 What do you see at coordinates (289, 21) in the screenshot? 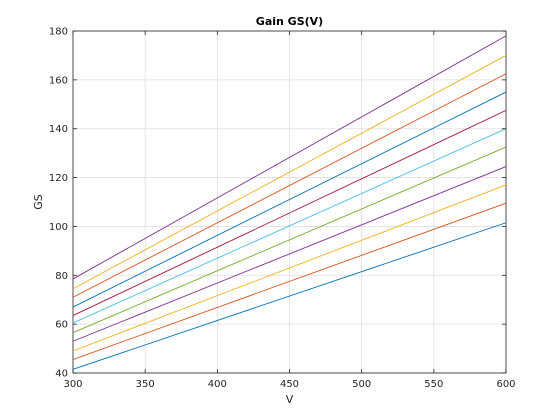
I see `chart-title: Gain GS(V)` at bounding box center [289, 21].